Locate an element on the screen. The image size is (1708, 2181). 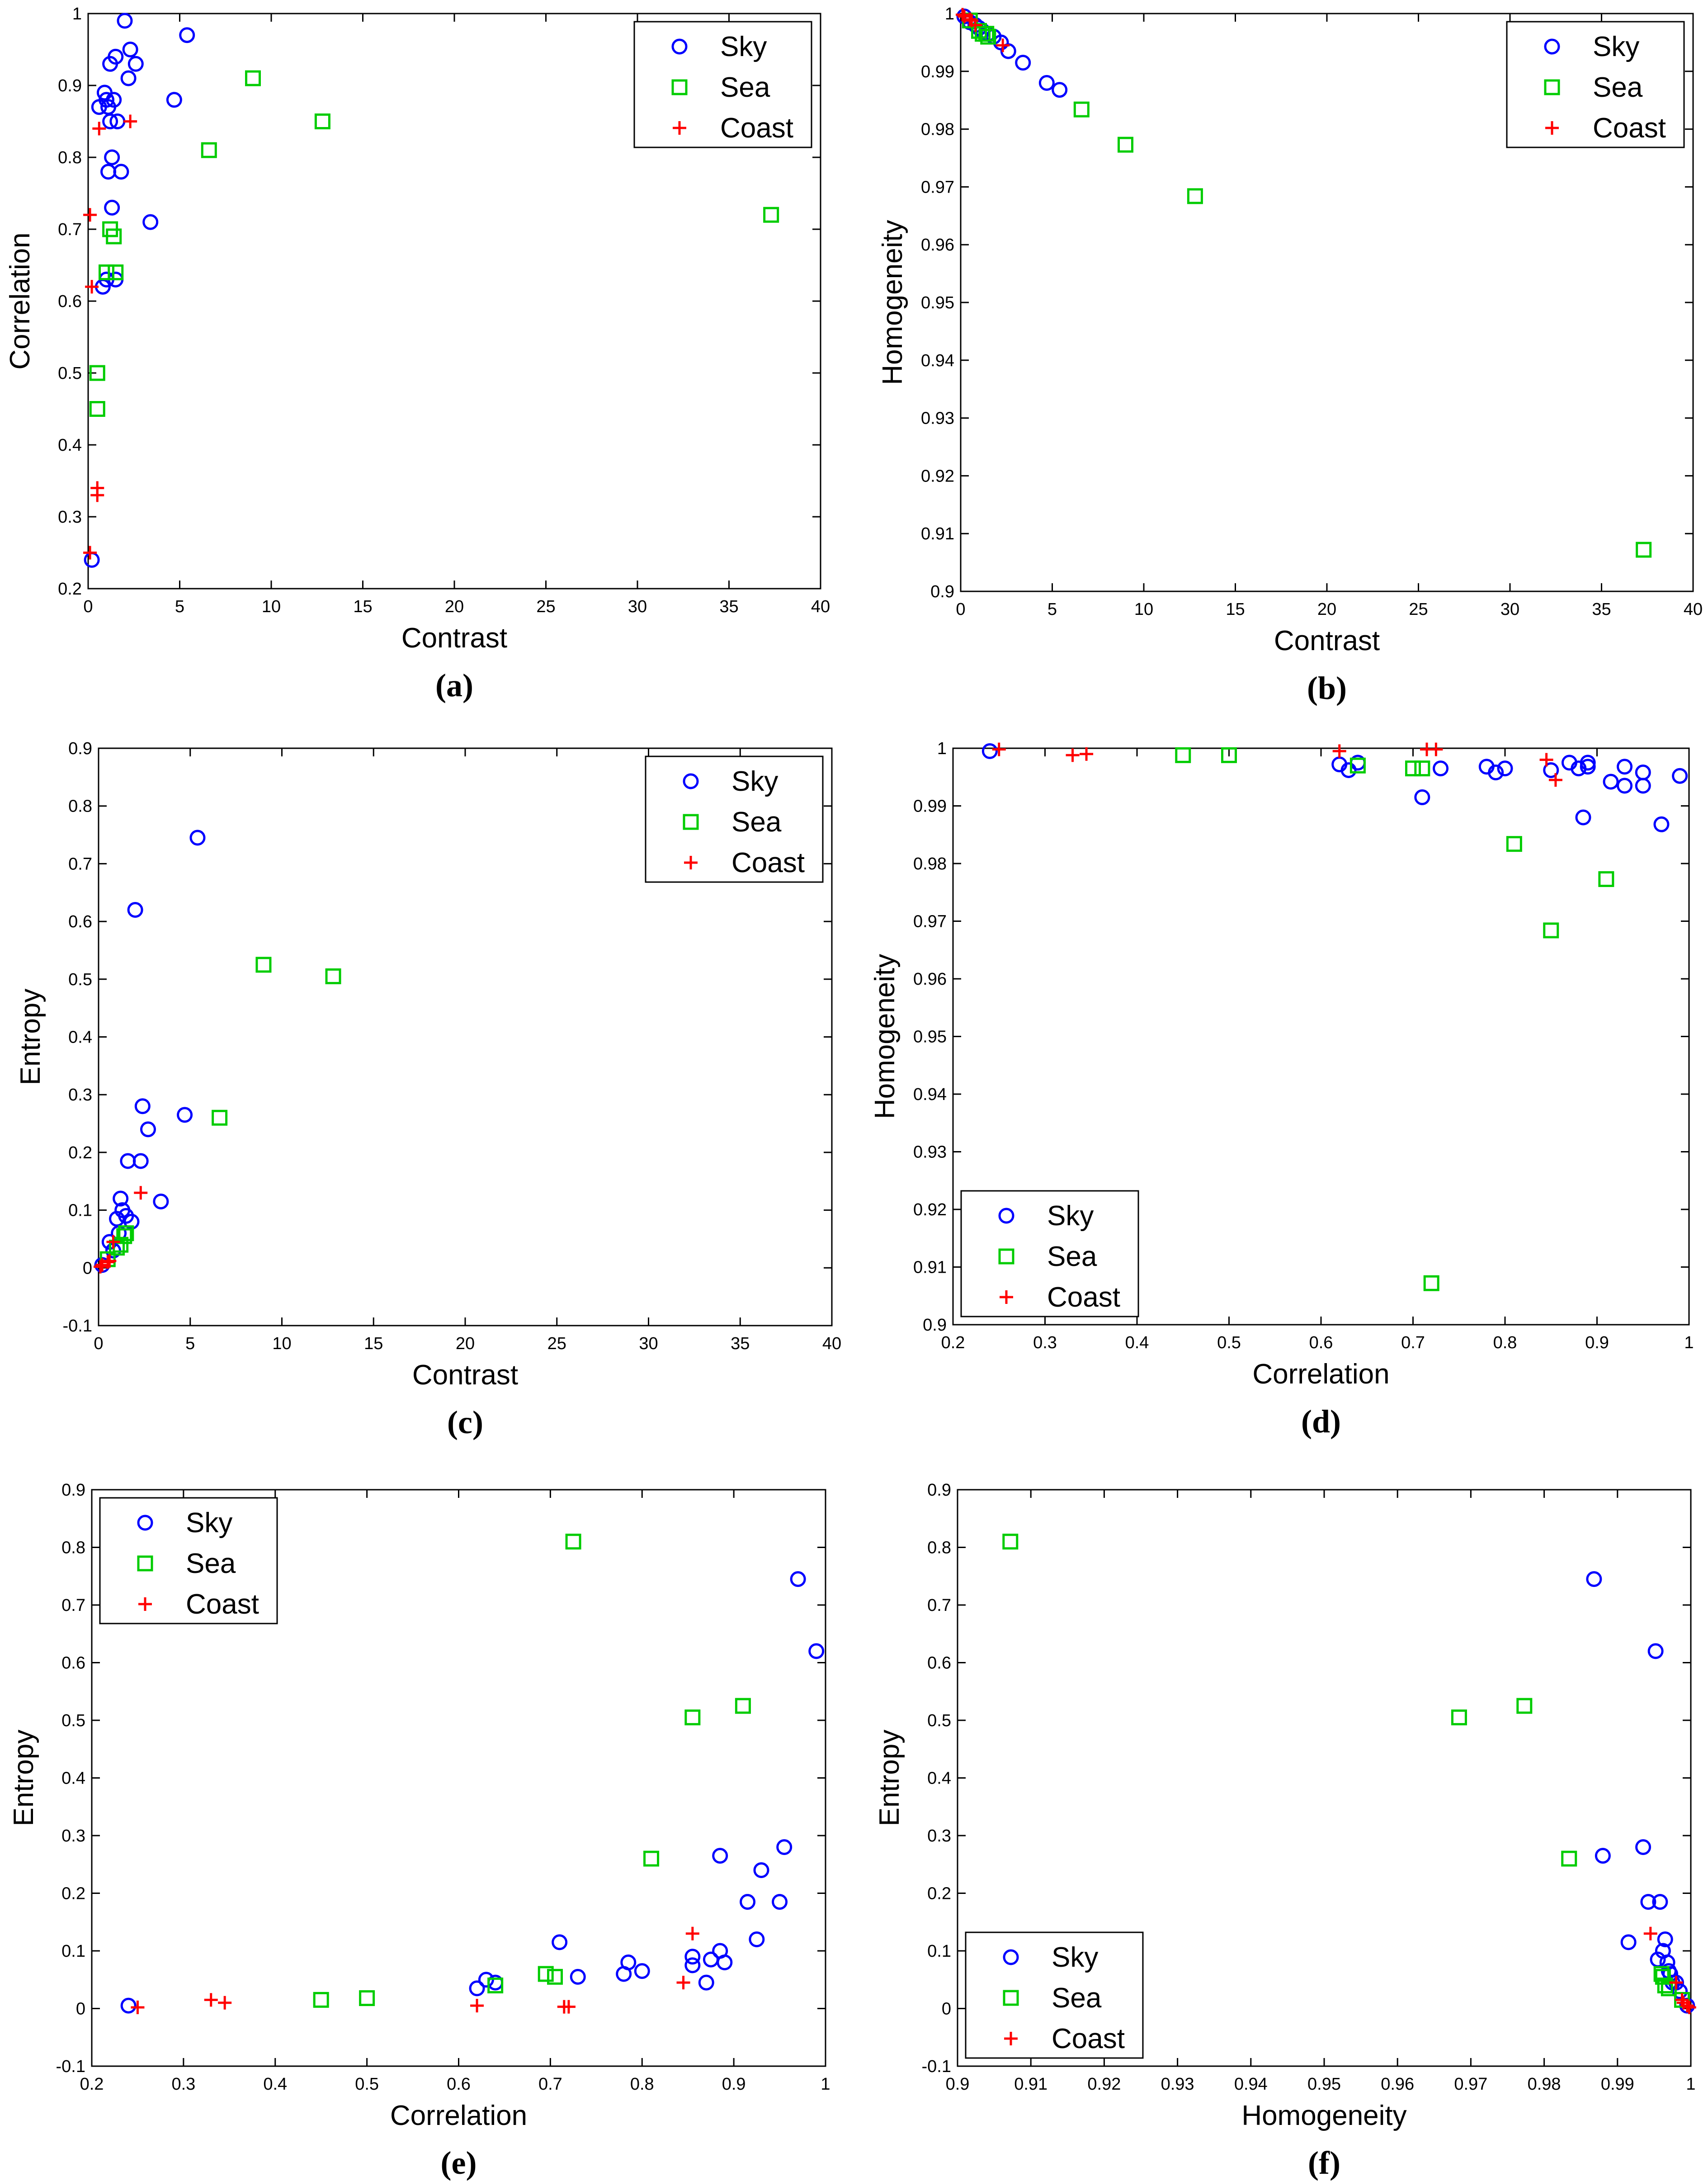
y-tick-label: 0.8 is located at coordinates (70, 157).